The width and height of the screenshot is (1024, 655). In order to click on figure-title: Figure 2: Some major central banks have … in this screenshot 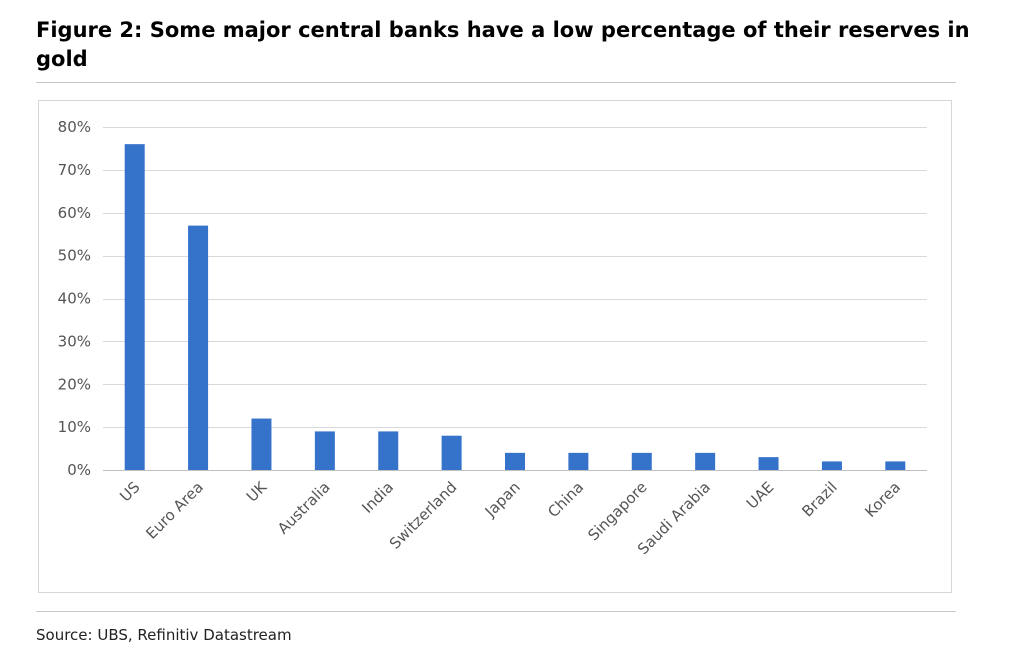, I will do `click(503, 44)`.